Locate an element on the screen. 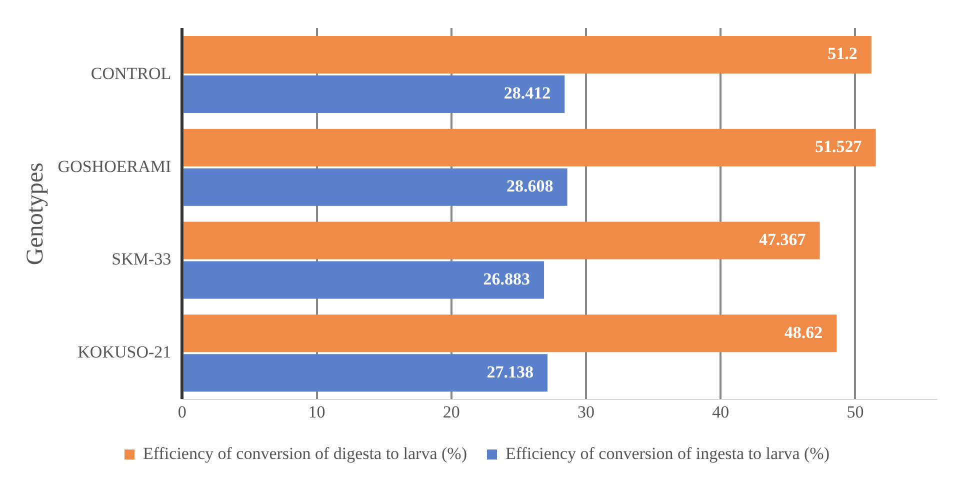  data-label: 51.527 is located at coordinates (838, 146).